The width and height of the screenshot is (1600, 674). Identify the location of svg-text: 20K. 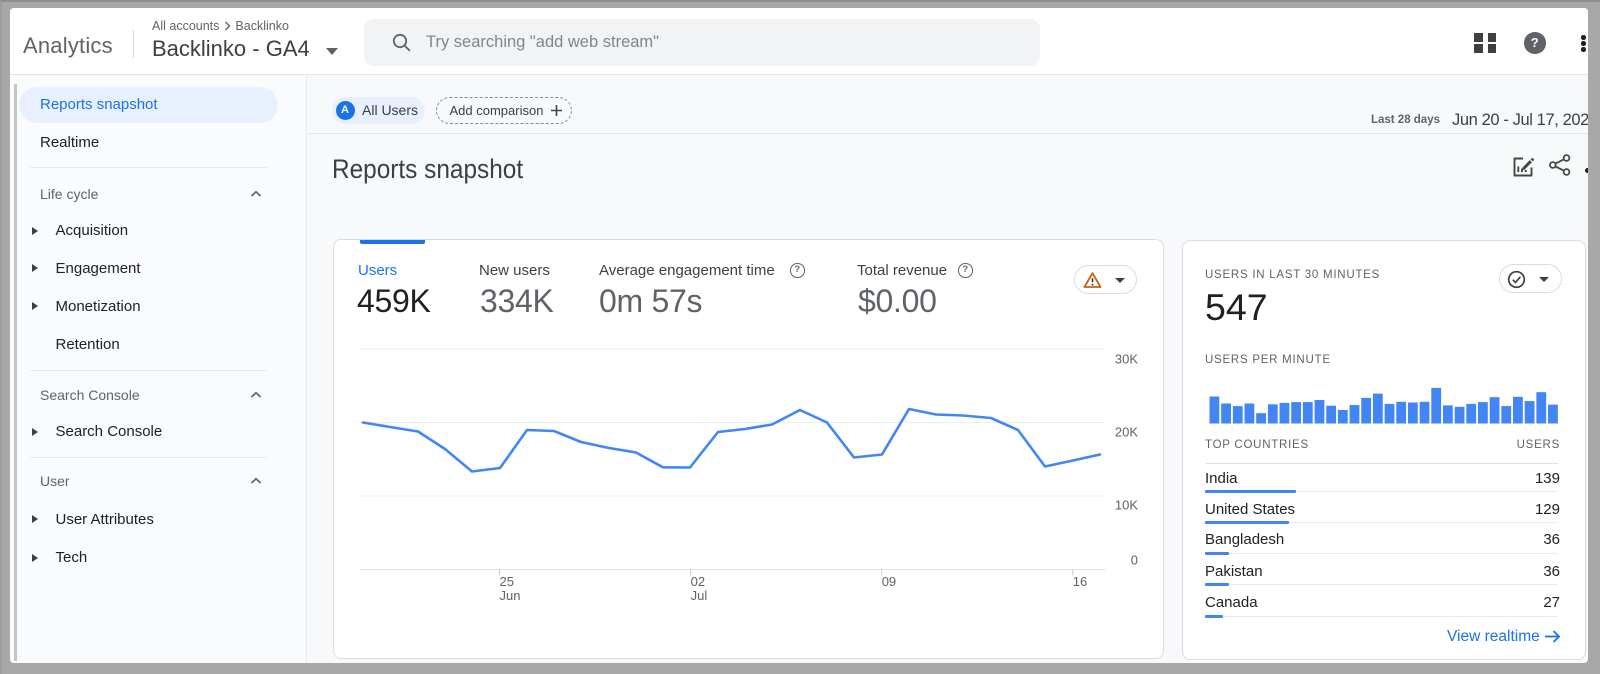
(1126, 432).